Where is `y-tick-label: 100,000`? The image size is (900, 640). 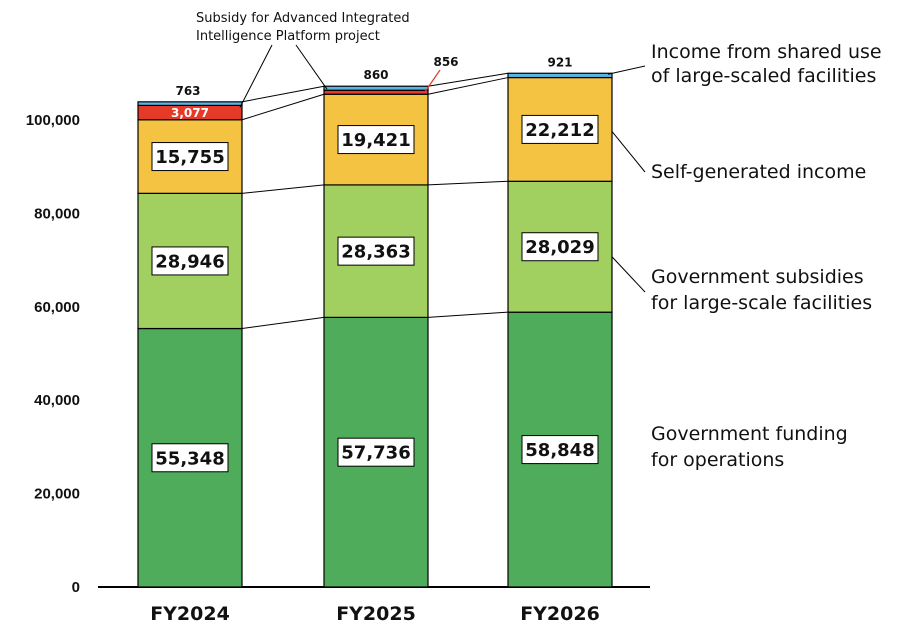
y-tick-label: 100,000 is located at coordinates (53, 120).